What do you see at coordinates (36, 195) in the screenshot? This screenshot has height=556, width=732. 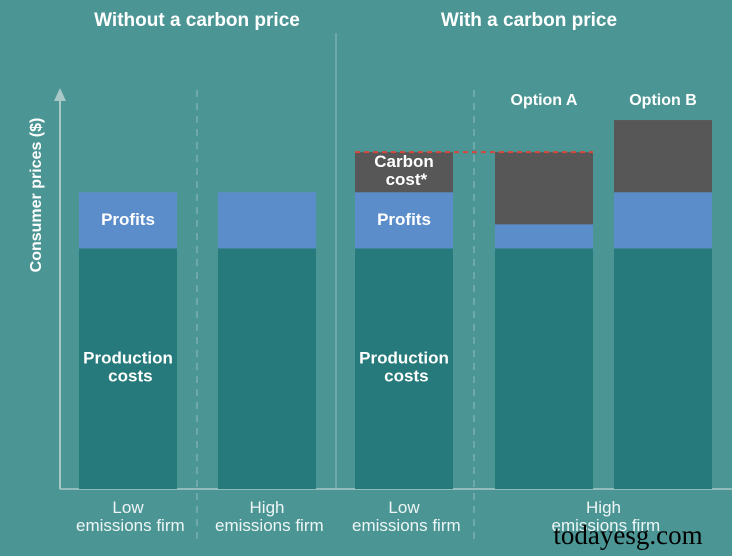 I see `y-axis-label: Consumer prices ($)` at bounding box center [36, 195].